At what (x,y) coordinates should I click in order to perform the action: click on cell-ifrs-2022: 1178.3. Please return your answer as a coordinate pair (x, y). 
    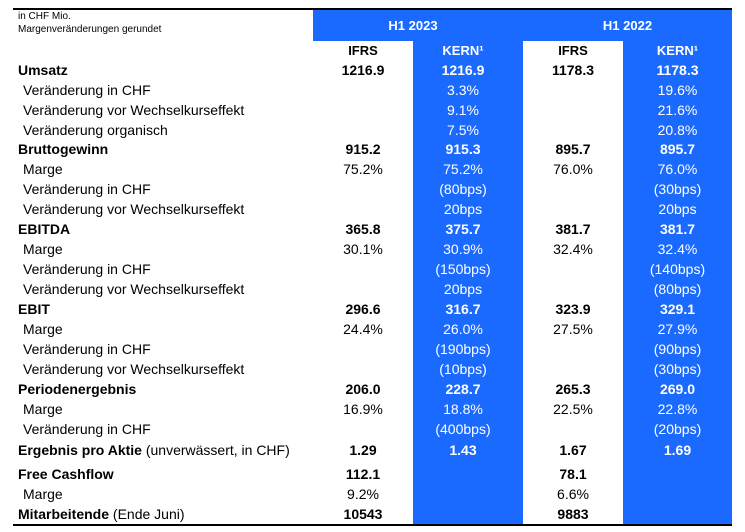
    Looking at the image, I should click on (573, 70).